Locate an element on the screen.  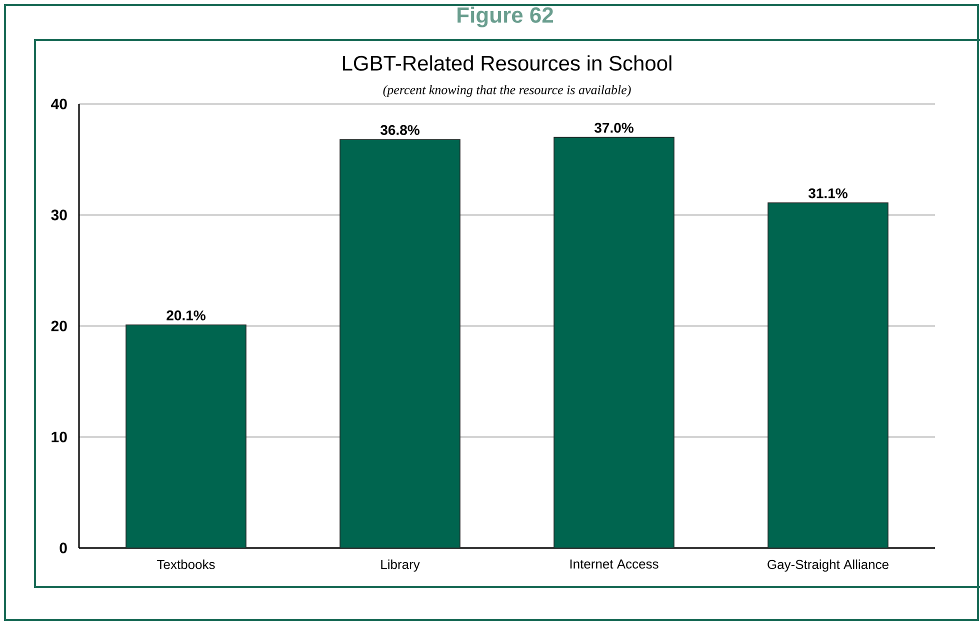
chart-subtitle: (percent knowing that the resource is available) is located at coordinates (507, 91).